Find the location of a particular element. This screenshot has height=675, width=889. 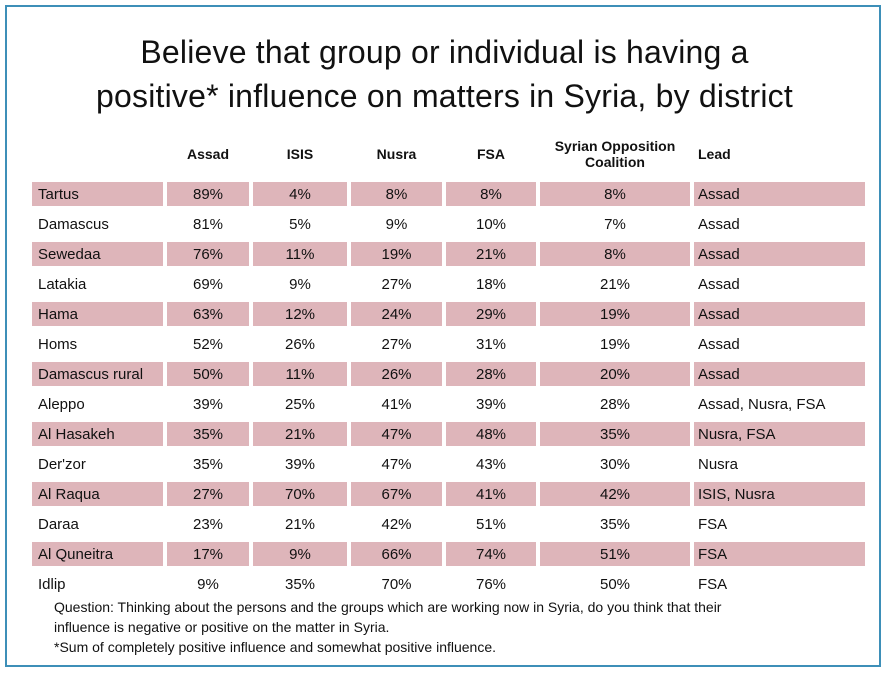

cell-fsa: 76% is located at coordinates (491, 584).